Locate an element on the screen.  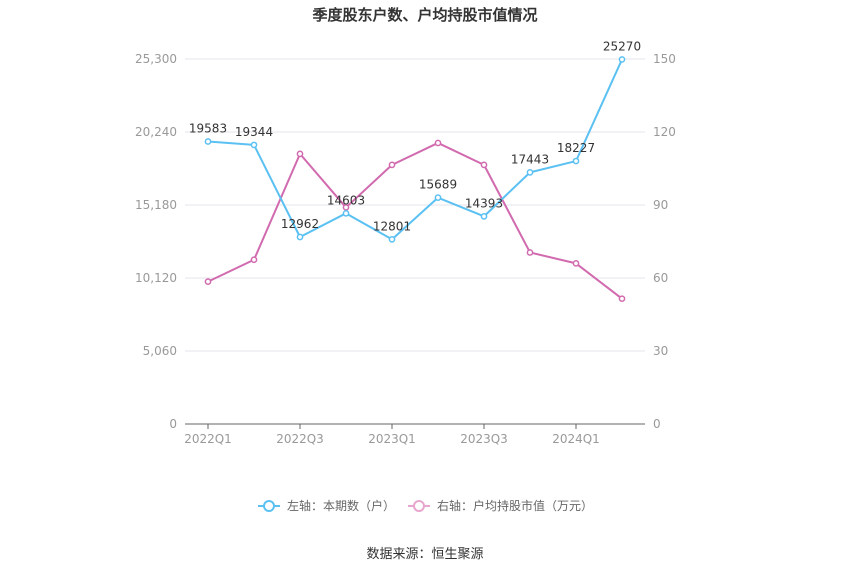
right-tick-label: 60 is located at coordinates (660, 278).